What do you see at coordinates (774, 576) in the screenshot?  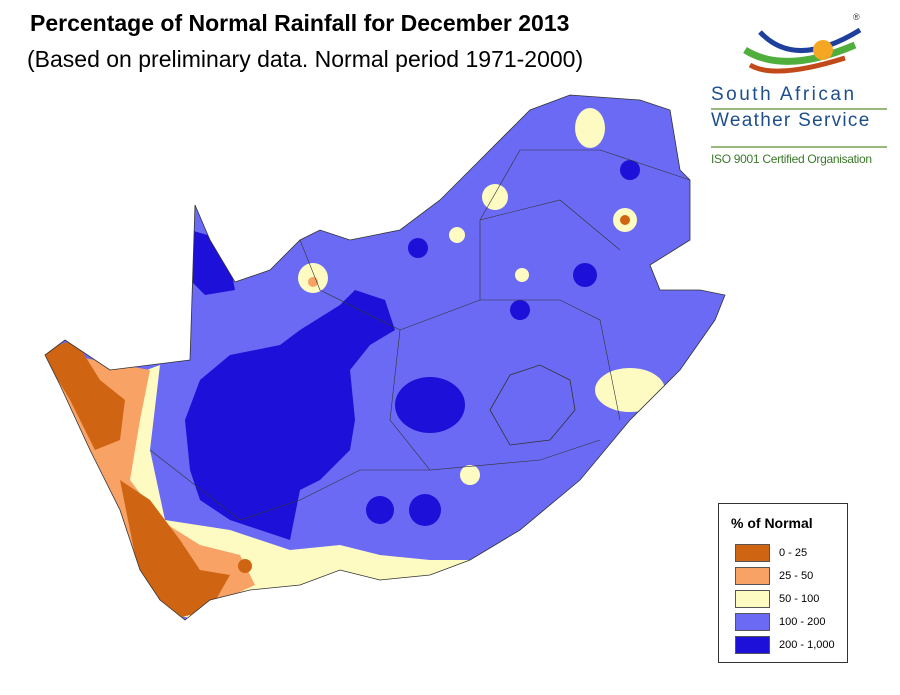 I see `legend-item: 25 - 50` at bounding box center [774, 576].